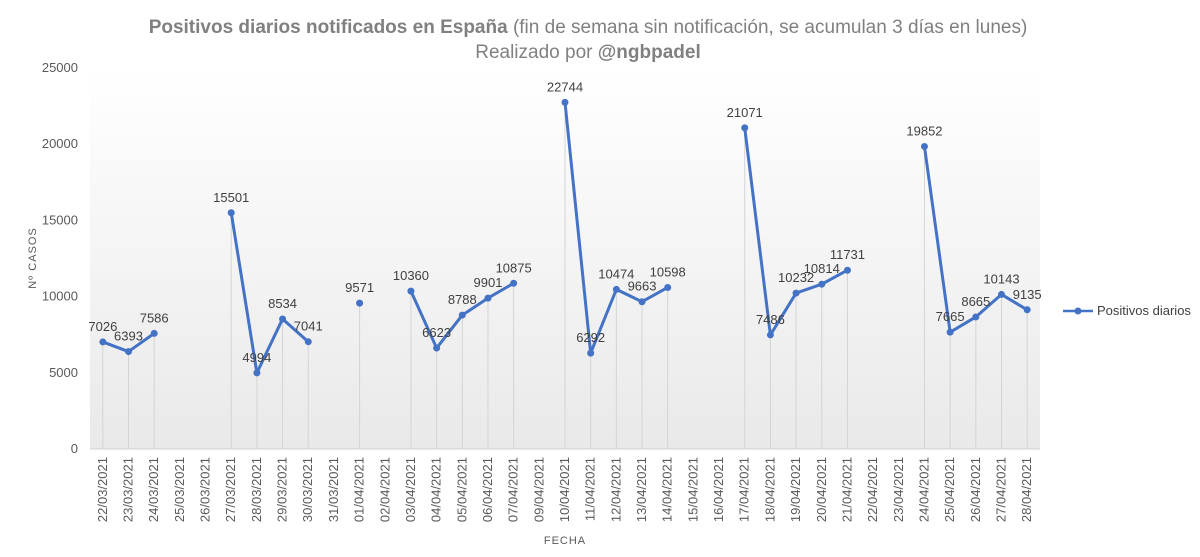  I want to click on x-tick-label: 19/04/2021, so click(795, 489).